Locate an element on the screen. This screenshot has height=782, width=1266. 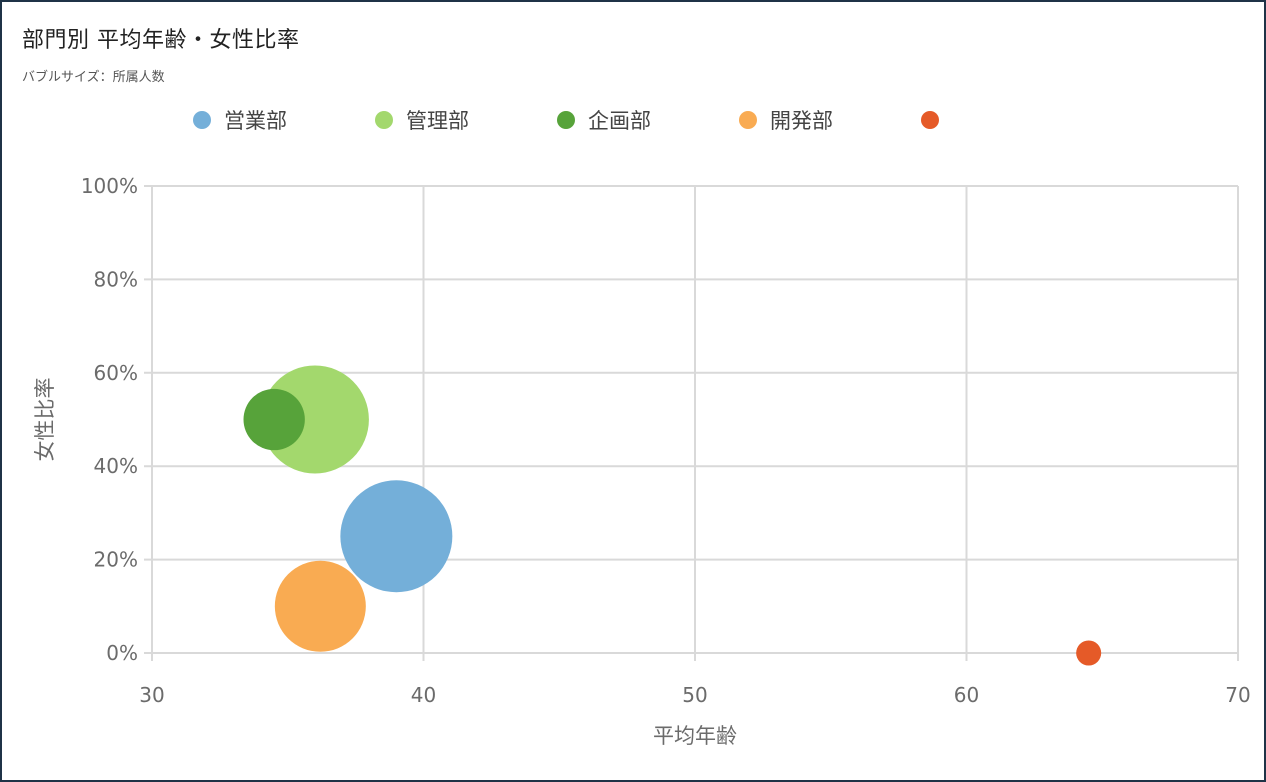
y-tick-label: 40% is located at coordinates (116, 466).